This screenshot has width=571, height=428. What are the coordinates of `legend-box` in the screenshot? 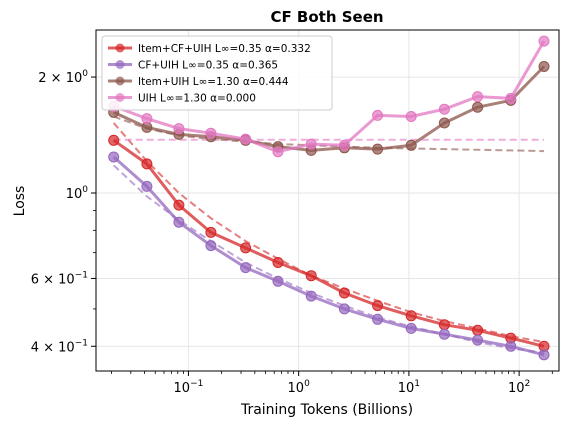 It's located at (217, 73).